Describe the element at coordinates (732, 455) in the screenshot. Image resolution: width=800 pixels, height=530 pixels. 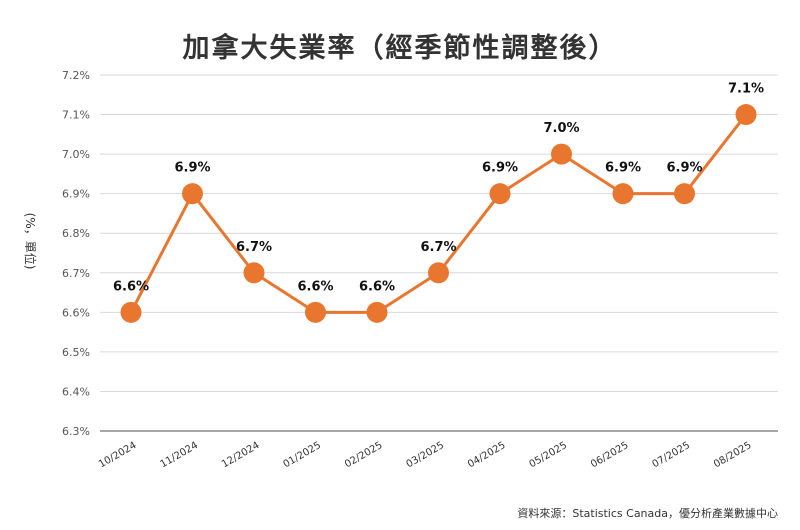
I see `x-tick-label: 08/2025` at that location.